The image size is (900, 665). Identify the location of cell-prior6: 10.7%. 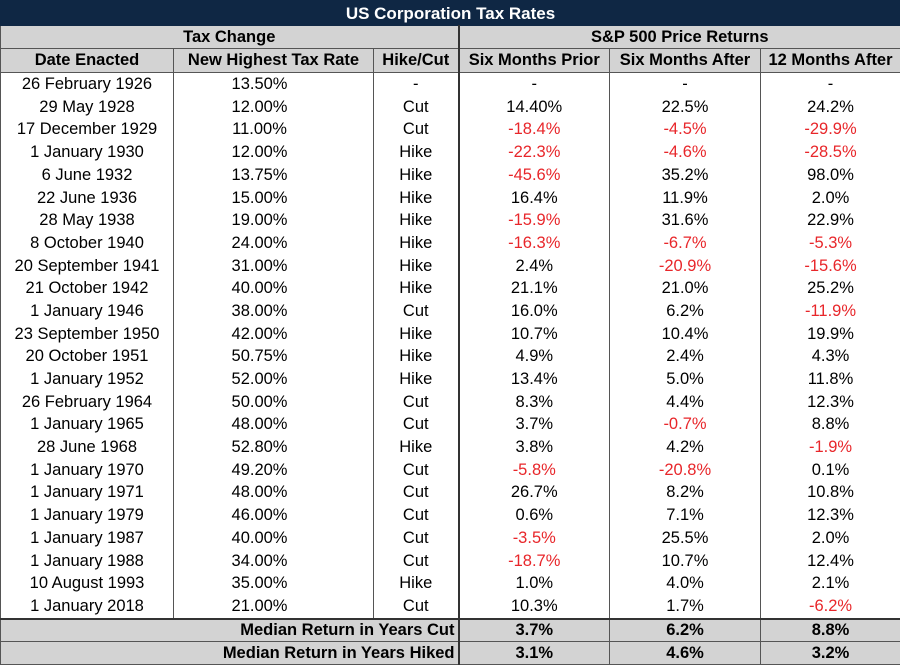
(534, 334).